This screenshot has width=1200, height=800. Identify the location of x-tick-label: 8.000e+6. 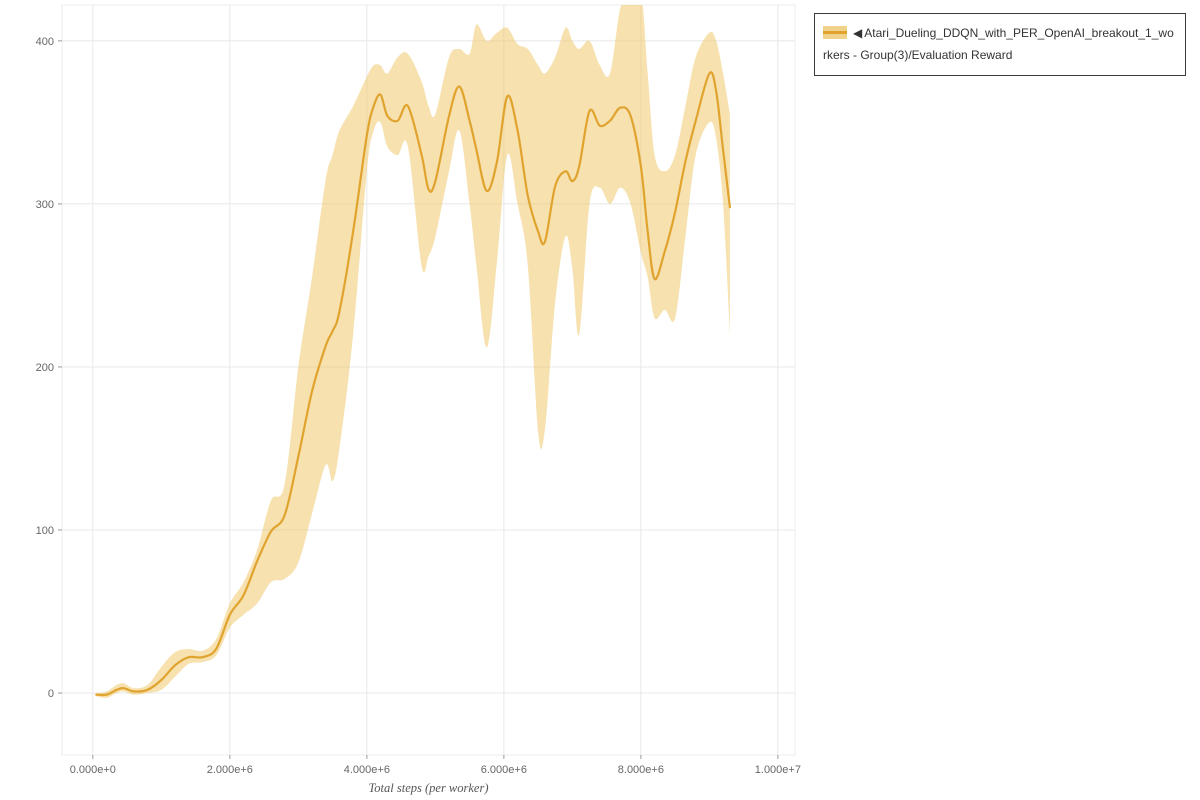
(641, 770).